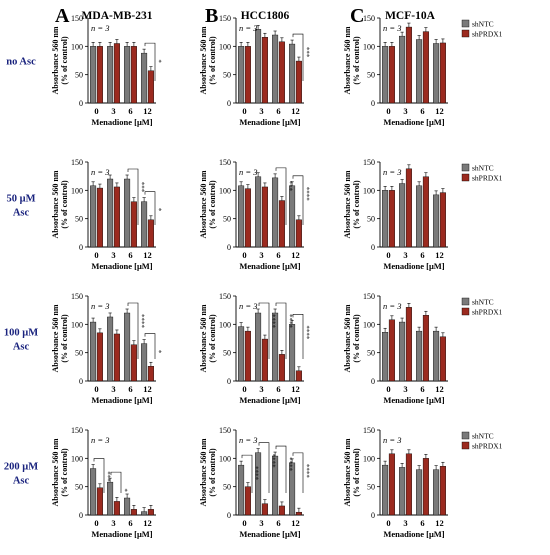 The height and width of the screenshot is (555, 550). I want to click on legend-swatch-shntc, so click(465, 167).